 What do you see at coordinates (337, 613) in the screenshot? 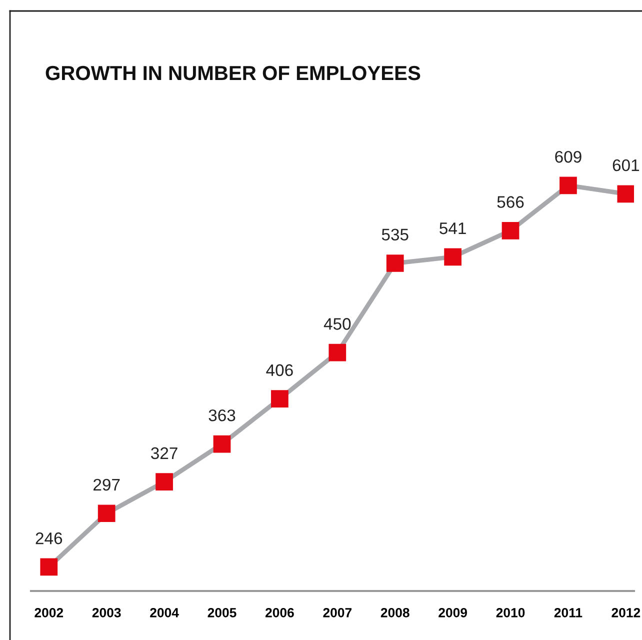
I see `x-tick-label: 2007` at bounding box center [337, 613].